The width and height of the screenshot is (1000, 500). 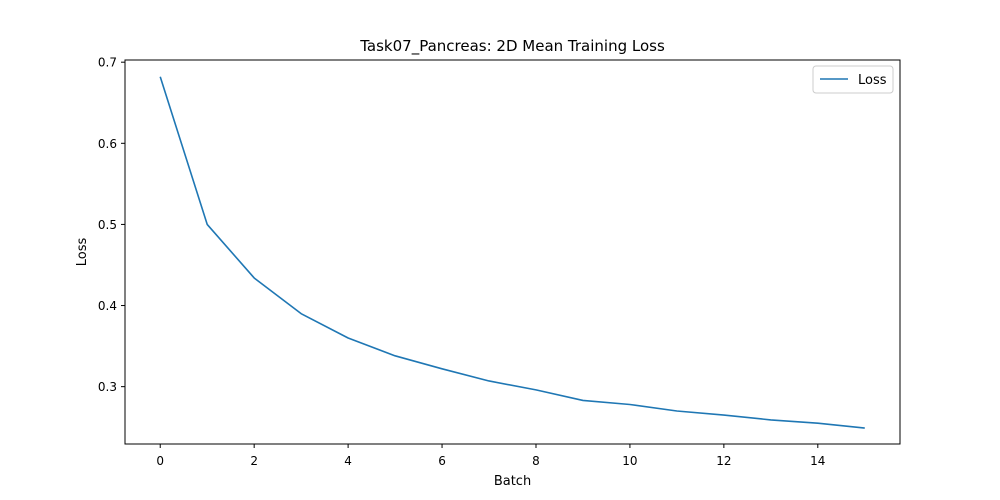 I want to click on y-tick-label: 0.4, so click(x=107, y=306).